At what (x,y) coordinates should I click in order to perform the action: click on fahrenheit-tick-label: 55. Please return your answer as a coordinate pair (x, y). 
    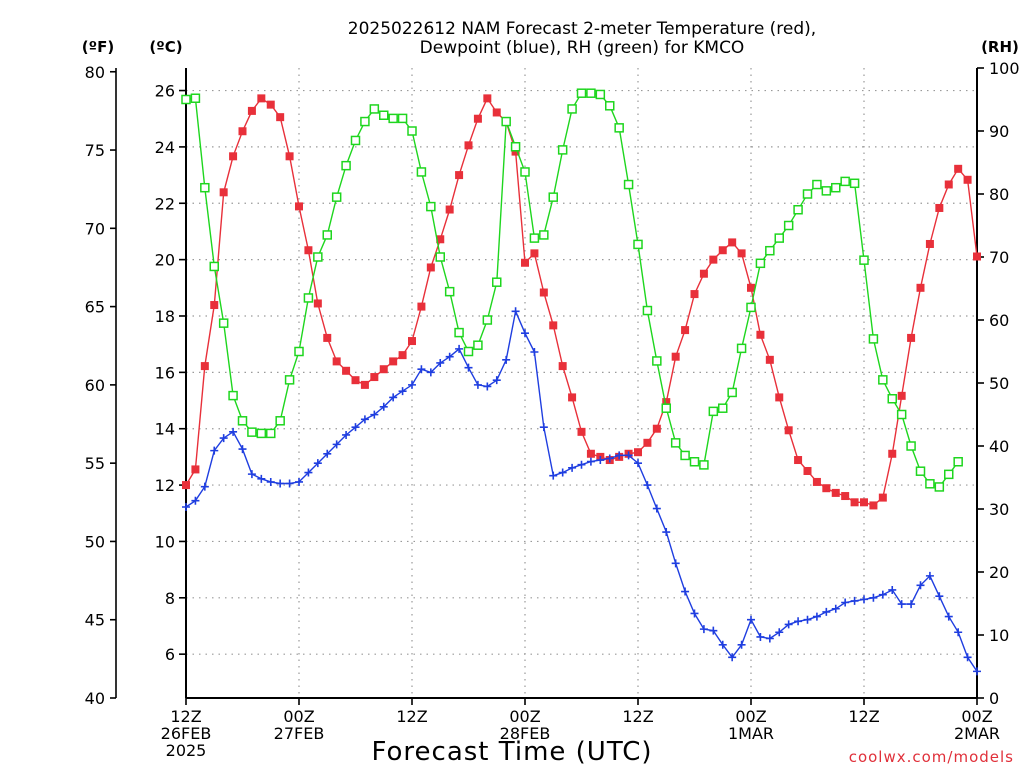
    Looking at the image, I should click on (95, 463).